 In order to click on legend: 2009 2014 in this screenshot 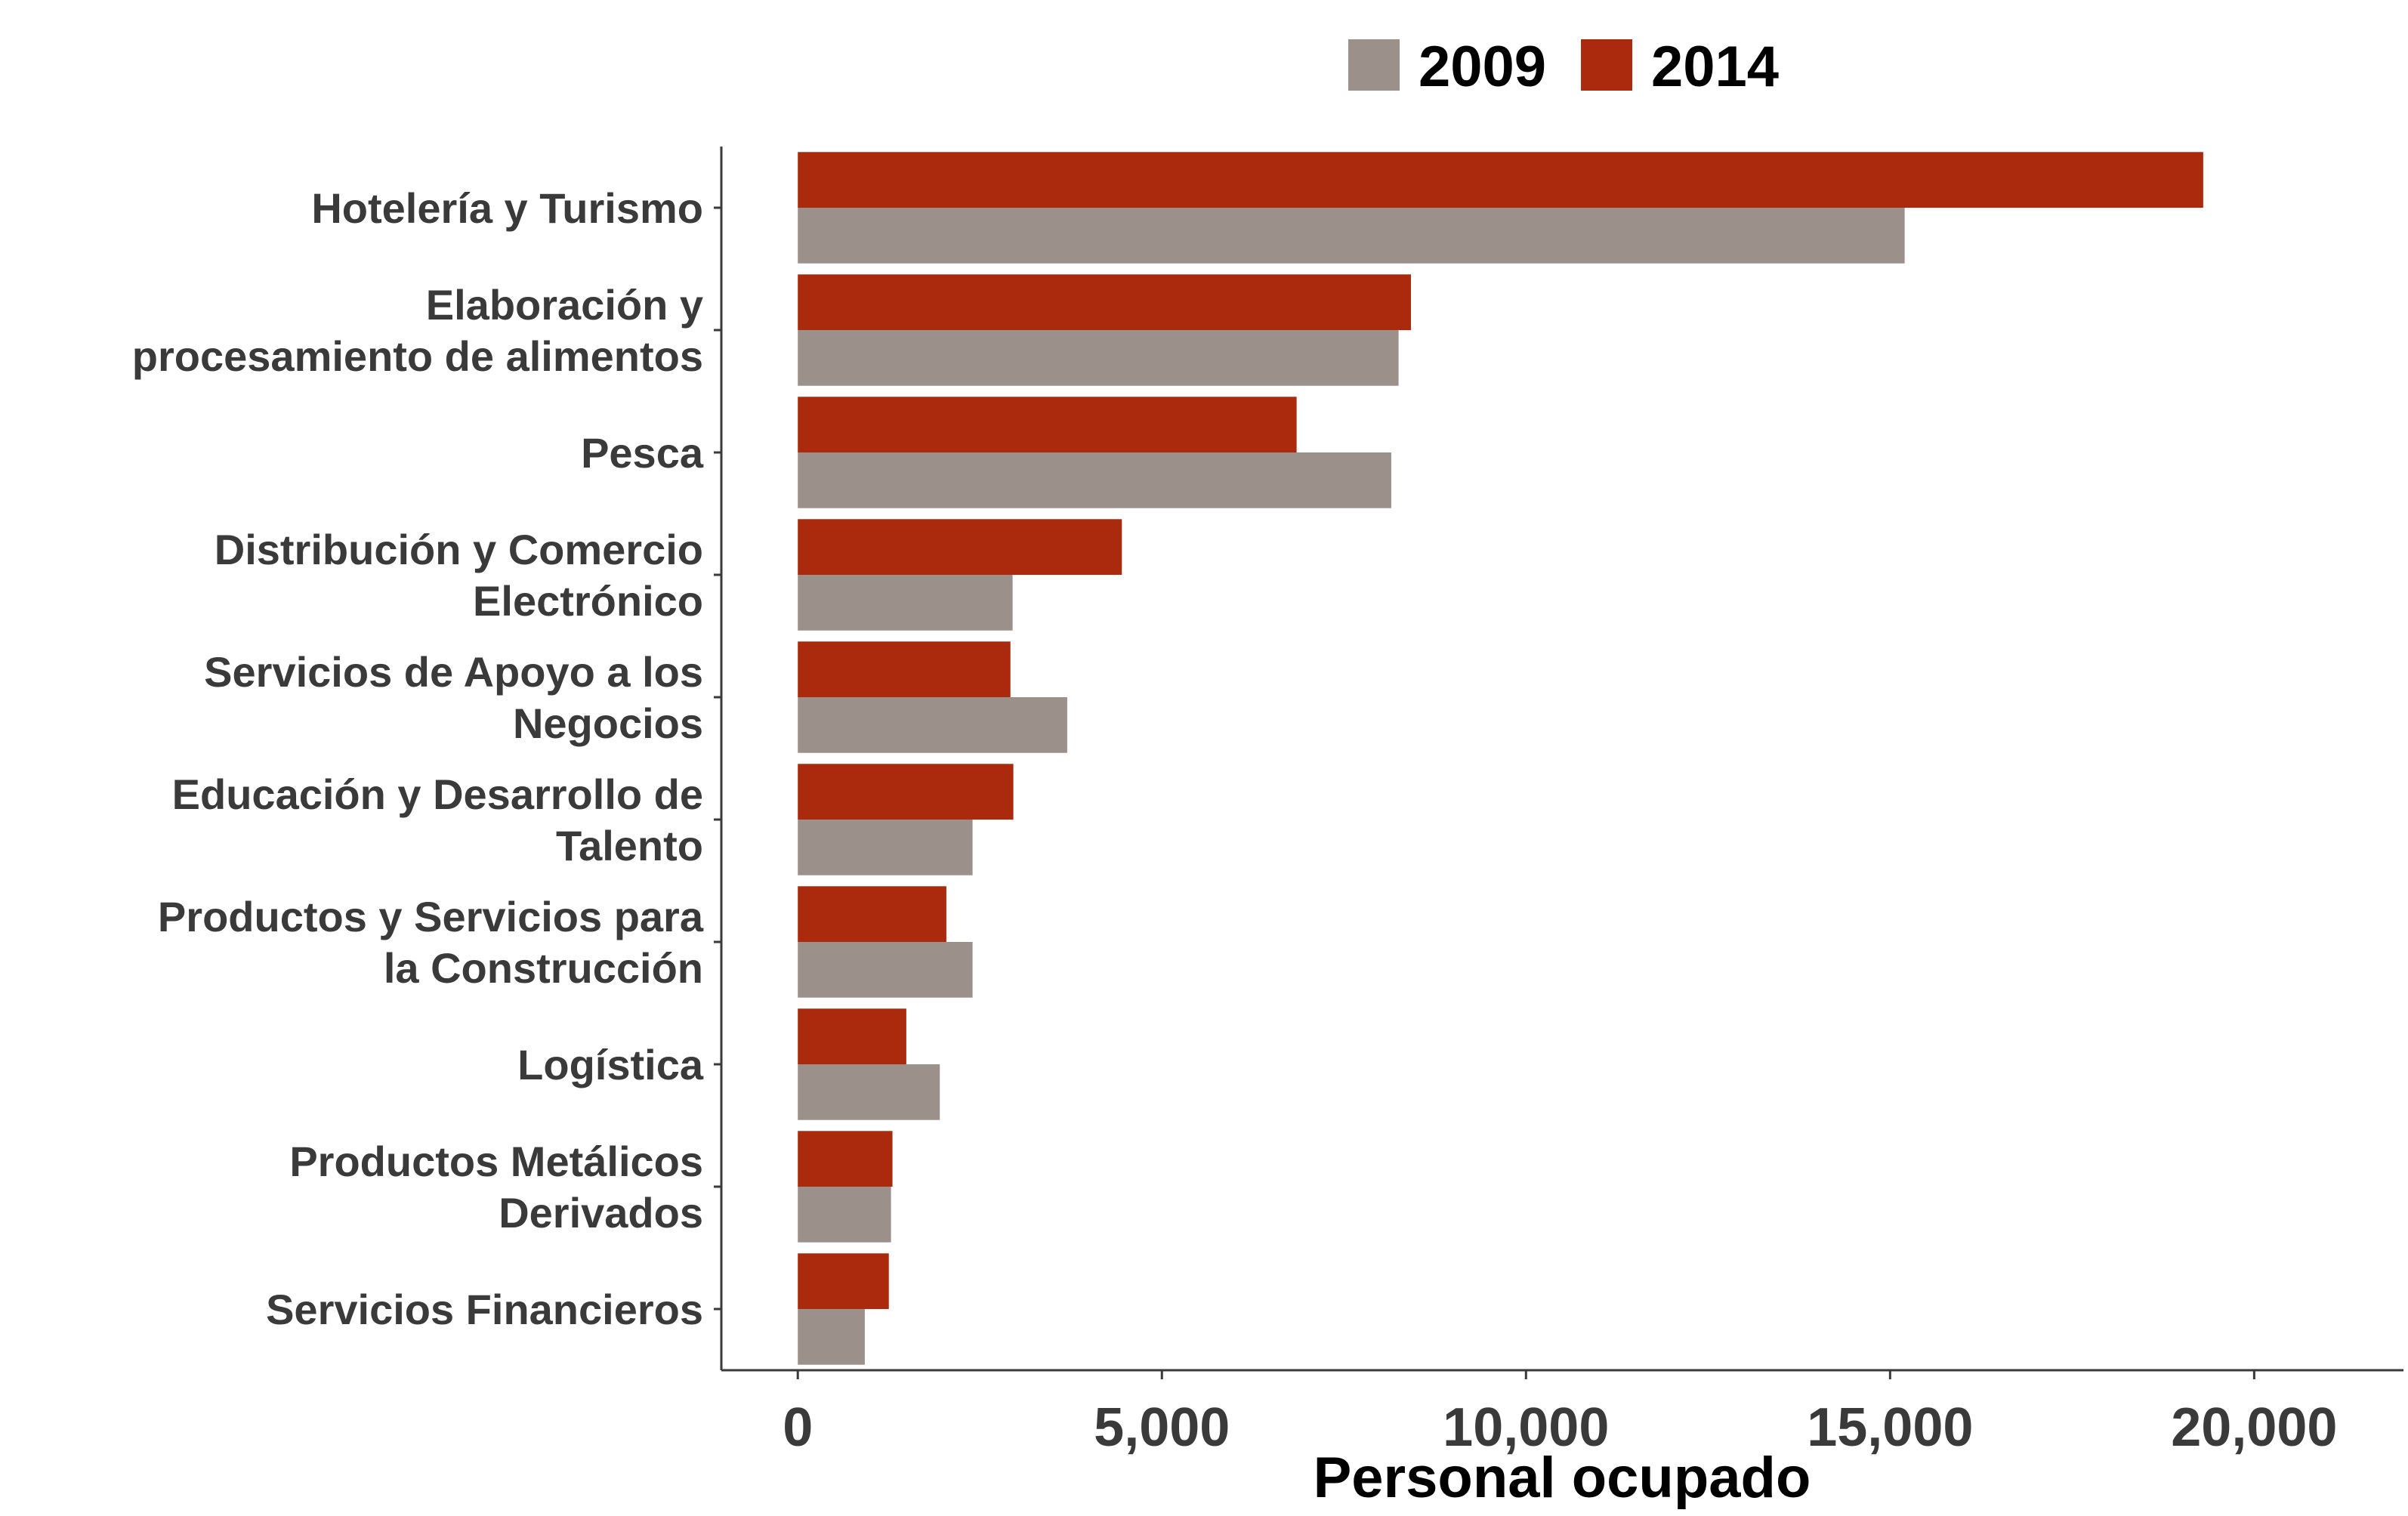, I will do `click(1563, 67)`.